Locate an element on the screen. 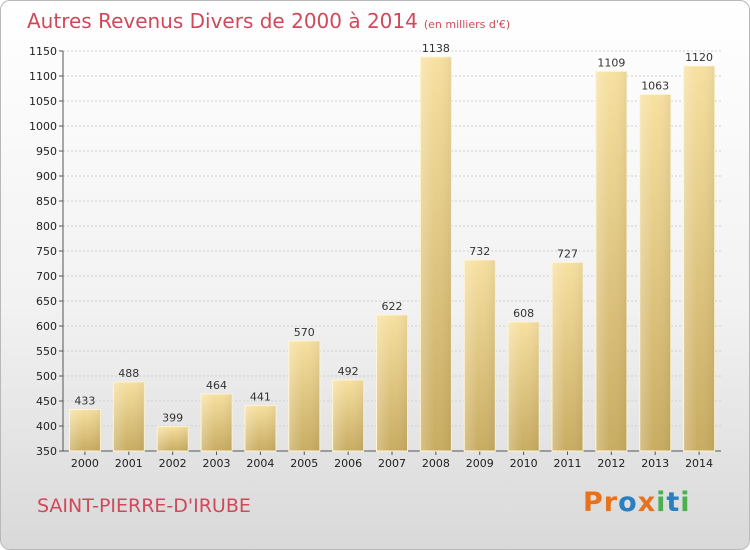 This screenshot has width=750, height=550. x-tick-label: 2006 is located at coordinates (348, 463).